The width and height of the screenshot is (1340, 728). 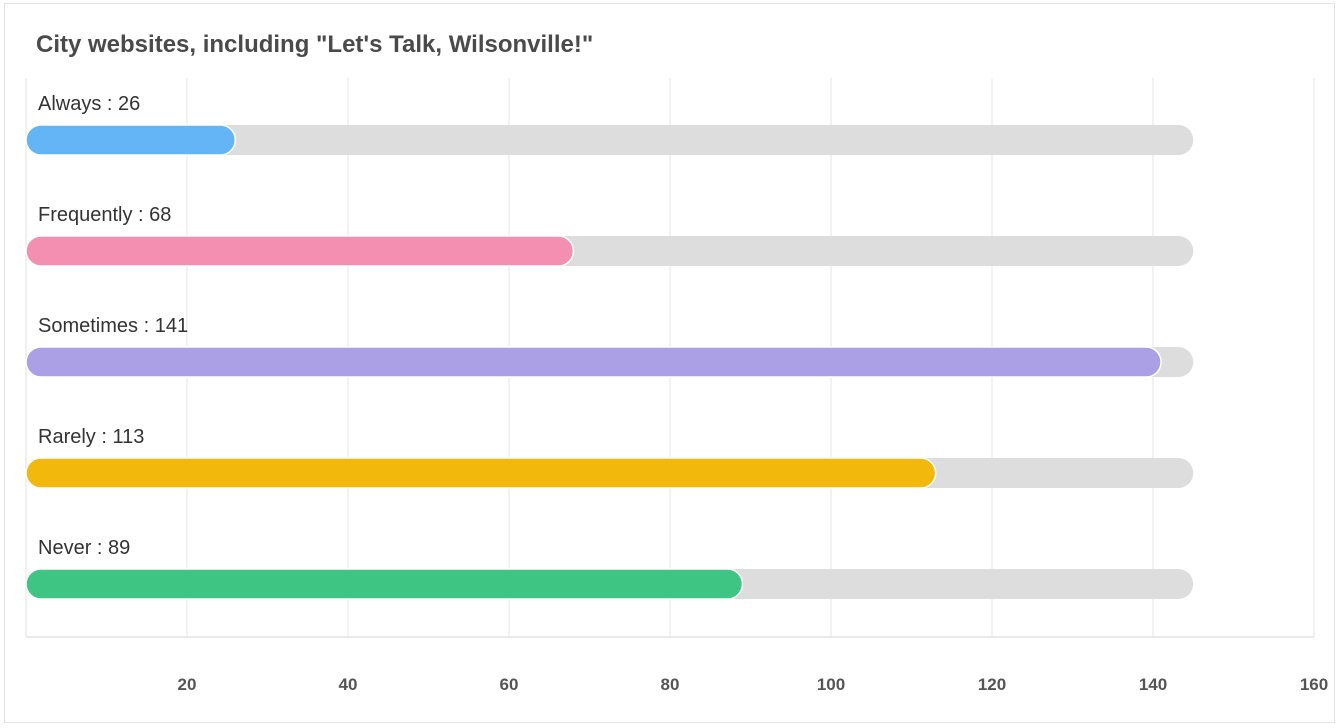 What do you see at coordinates (509, 684) in the screenshot?
I see `x-tick-label: 60` at bounding box center [509, 684].